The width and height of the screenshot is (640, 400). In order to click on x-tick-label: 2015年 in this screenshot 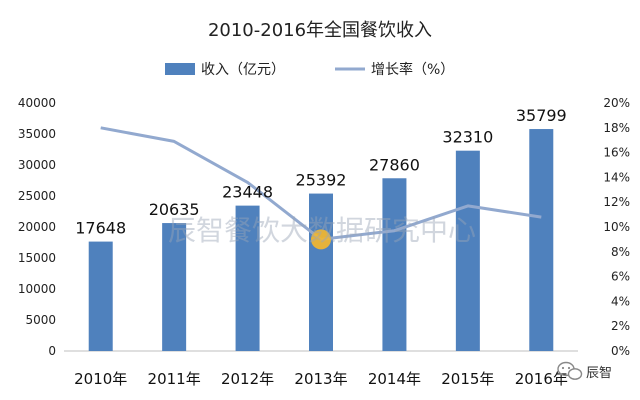, I will do `click(467, 379)`.